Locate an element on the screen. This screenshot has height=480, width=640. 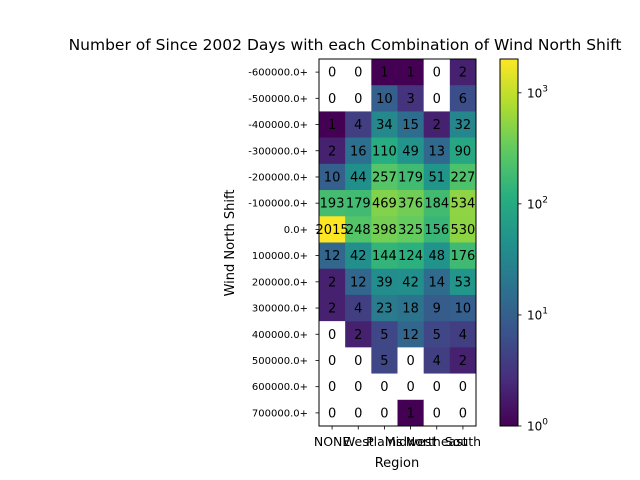
y-tick-label: 0.0+ is located at coordinates (296, 230).